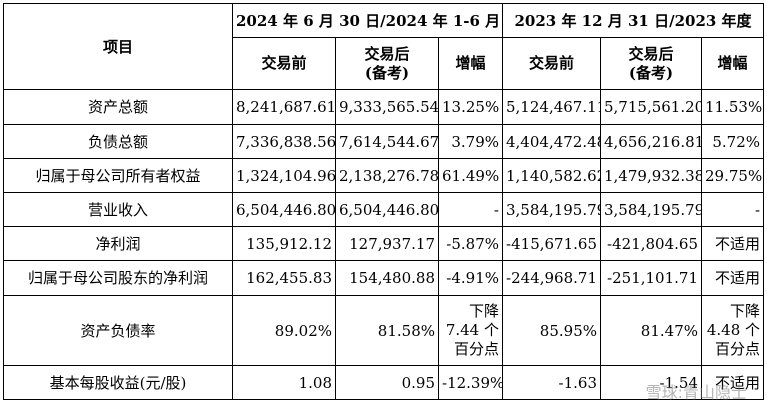 The image size is (767, 407). What do you see at coordinates (551, 141) in the screenshot?
I see `cell: 4,404,472.48` at bounding box center [551, 141].